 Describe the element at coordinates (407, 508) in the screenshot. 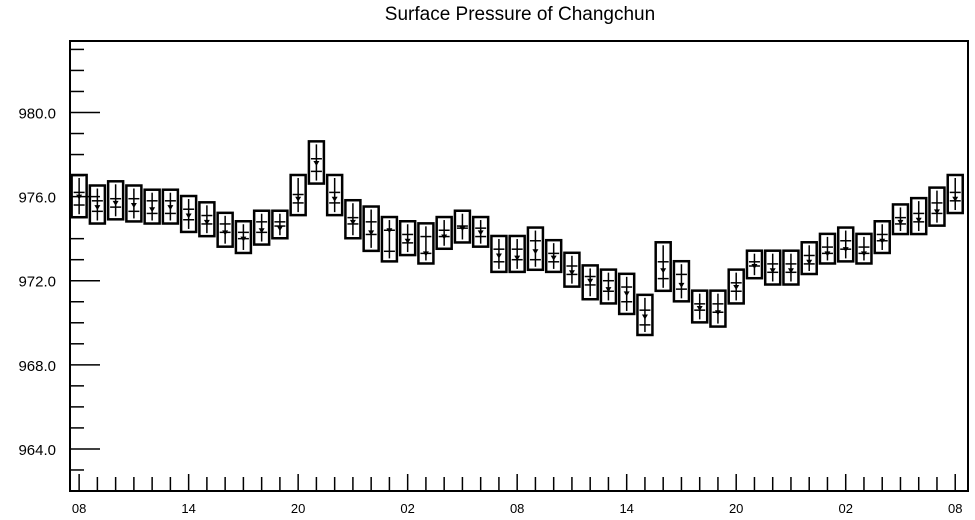

I see `x-tick-label: 02` at that location.